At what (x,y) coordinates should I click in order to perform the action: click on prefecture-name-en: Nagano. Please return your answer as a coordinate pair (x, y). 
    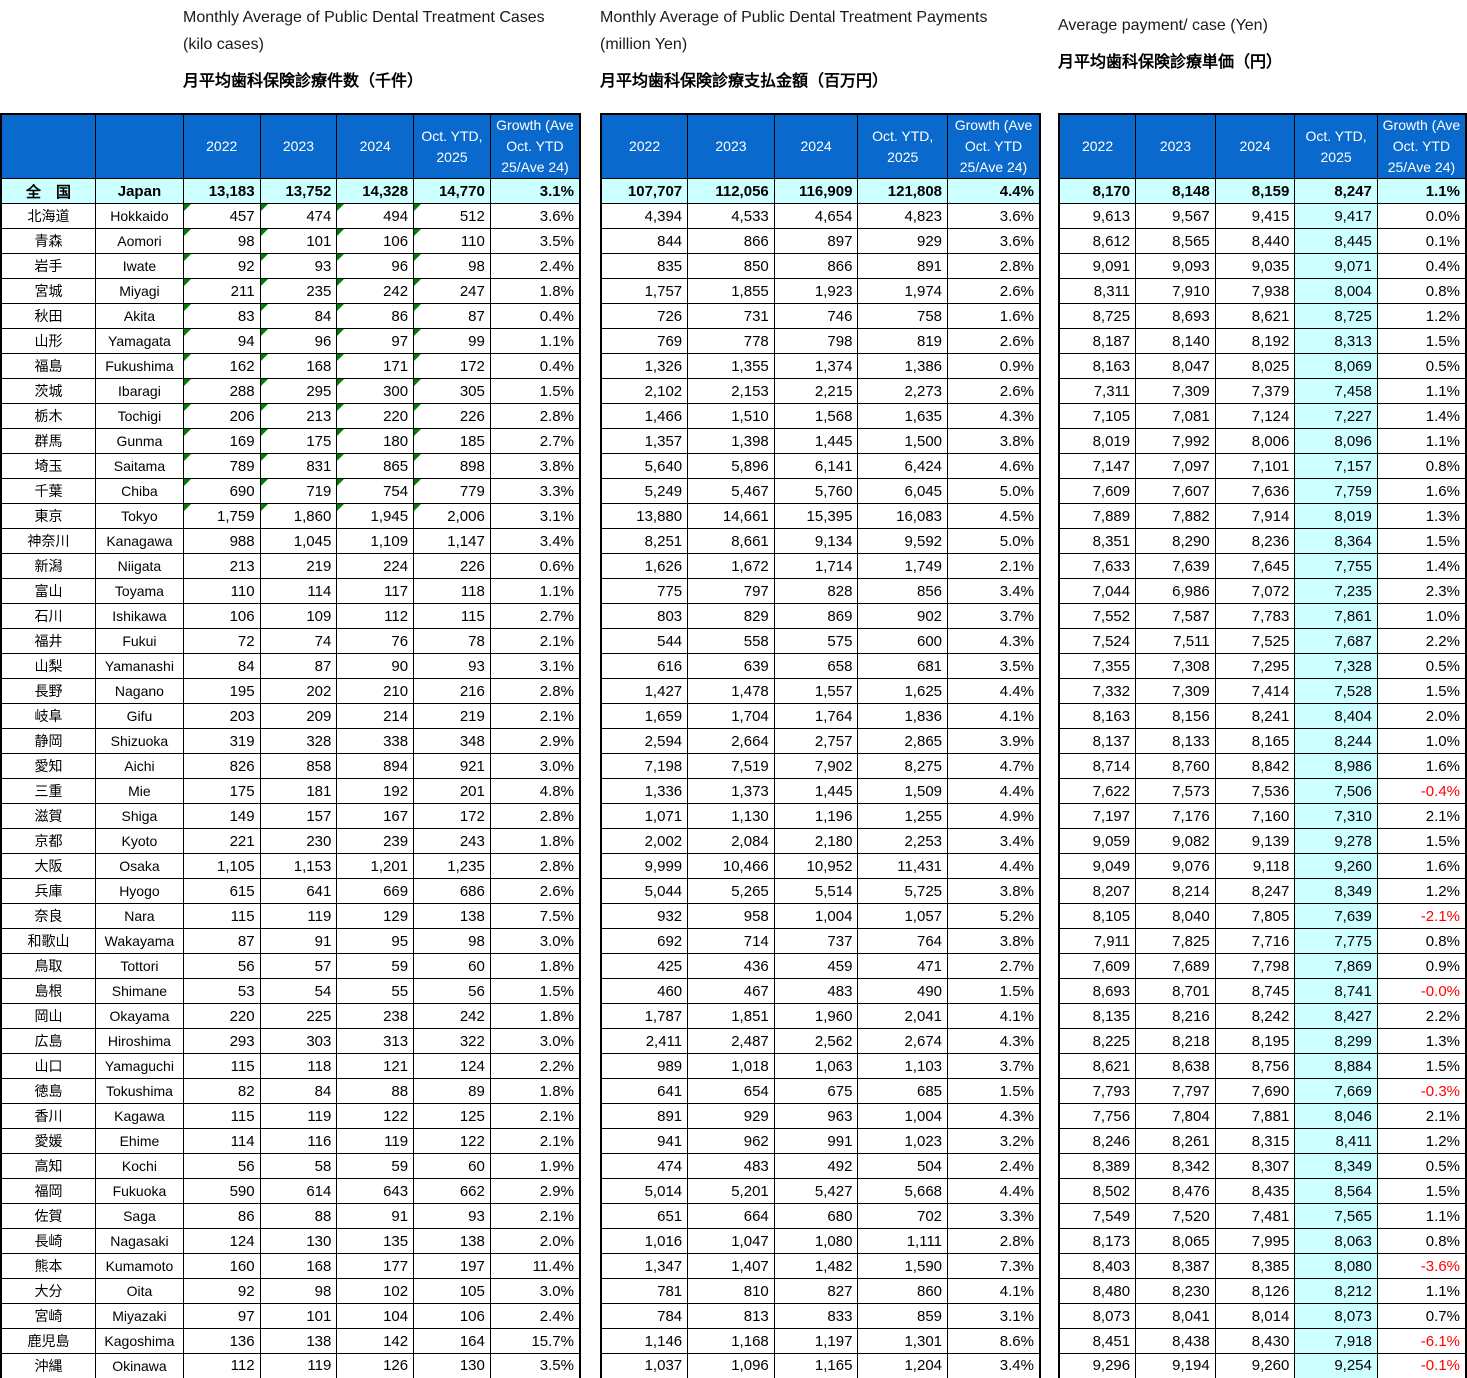
    Looking at the image, I should click on (139, 691).